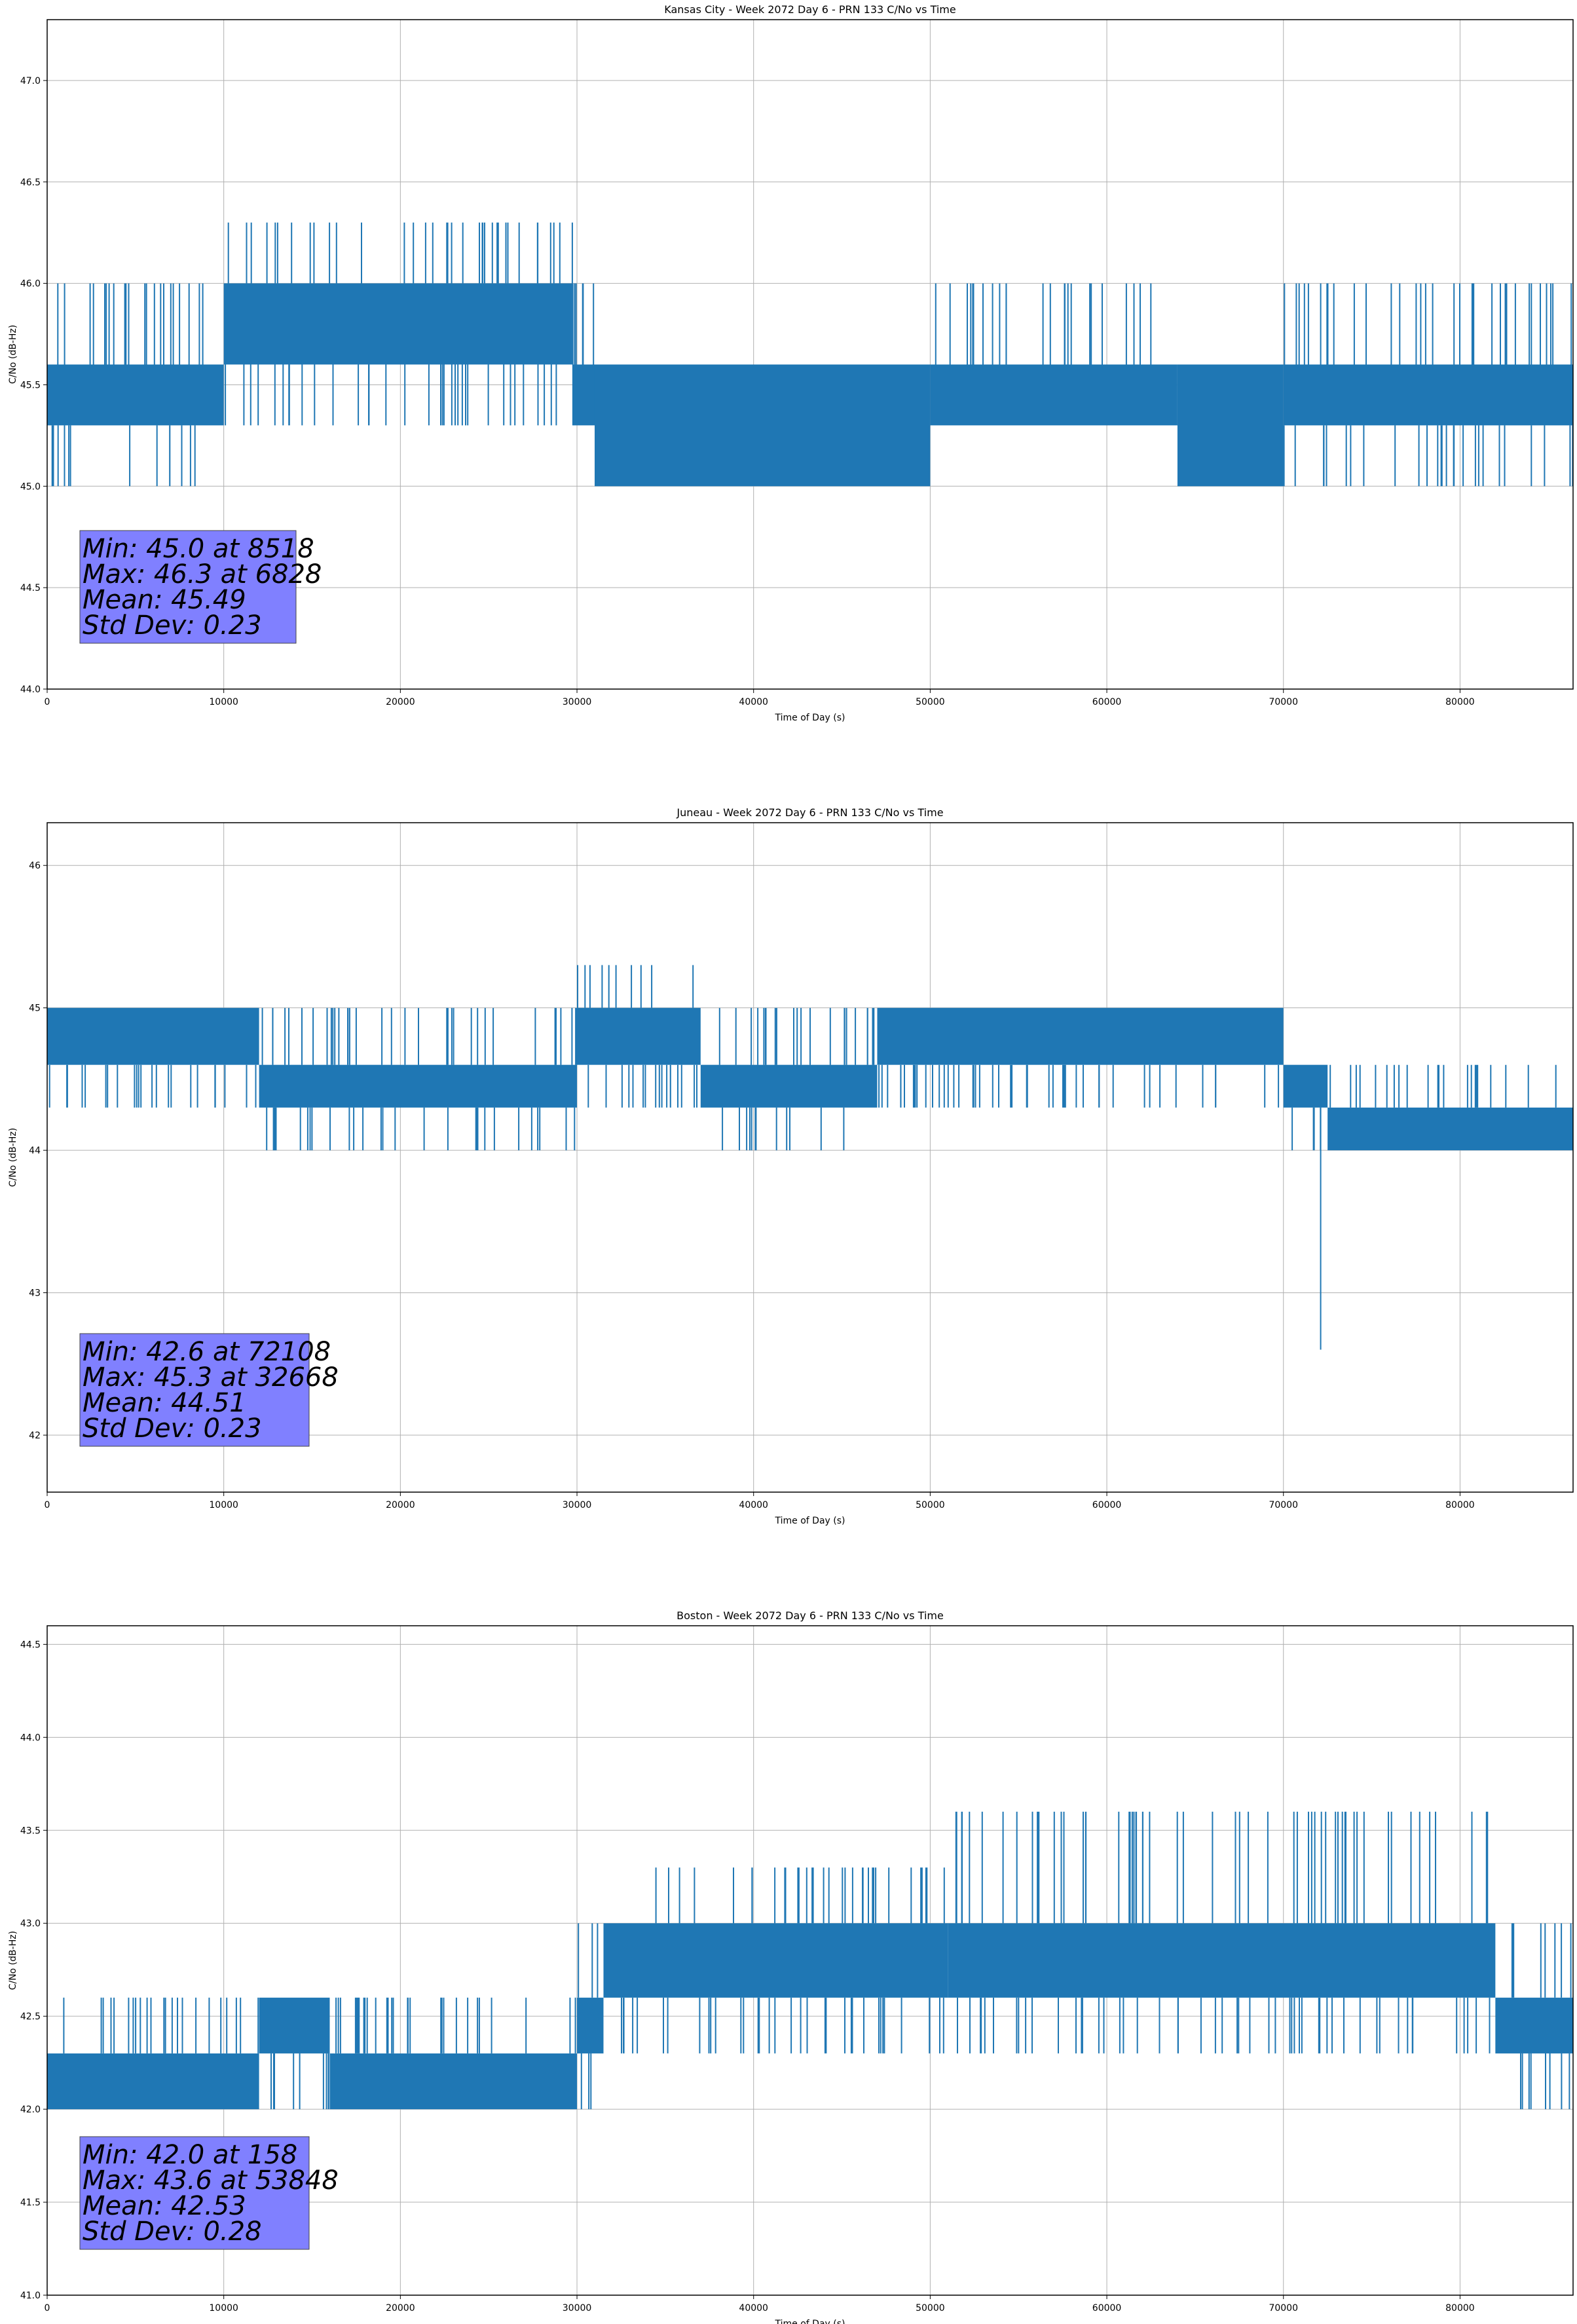 Image resolution: width=1577 pixels, height=2324 pixels. I want to click on y-tick-label: 44, so click(35, 1151).